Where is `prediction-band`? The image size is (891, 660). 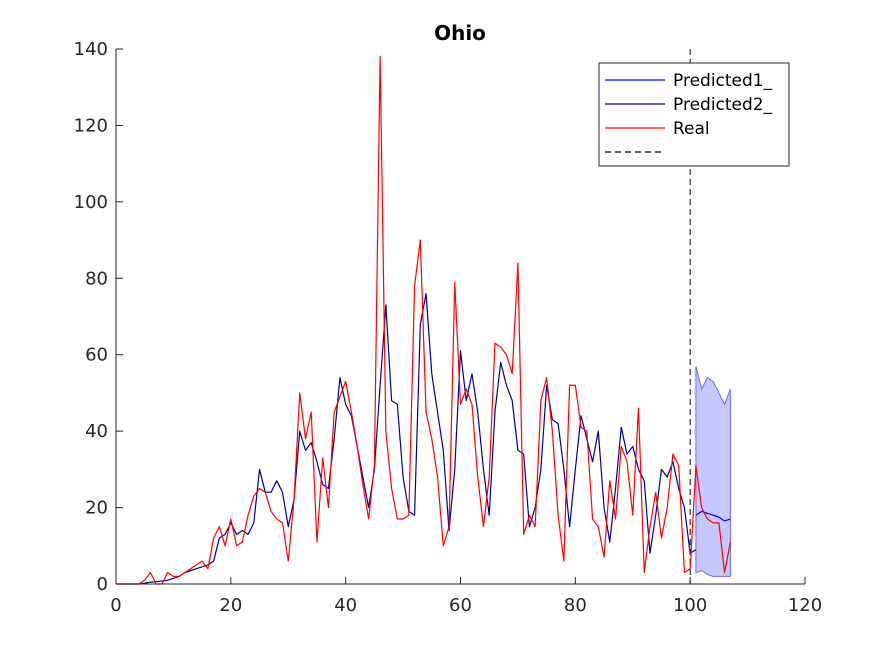
prediction-band is located at coordinates (713, 471).